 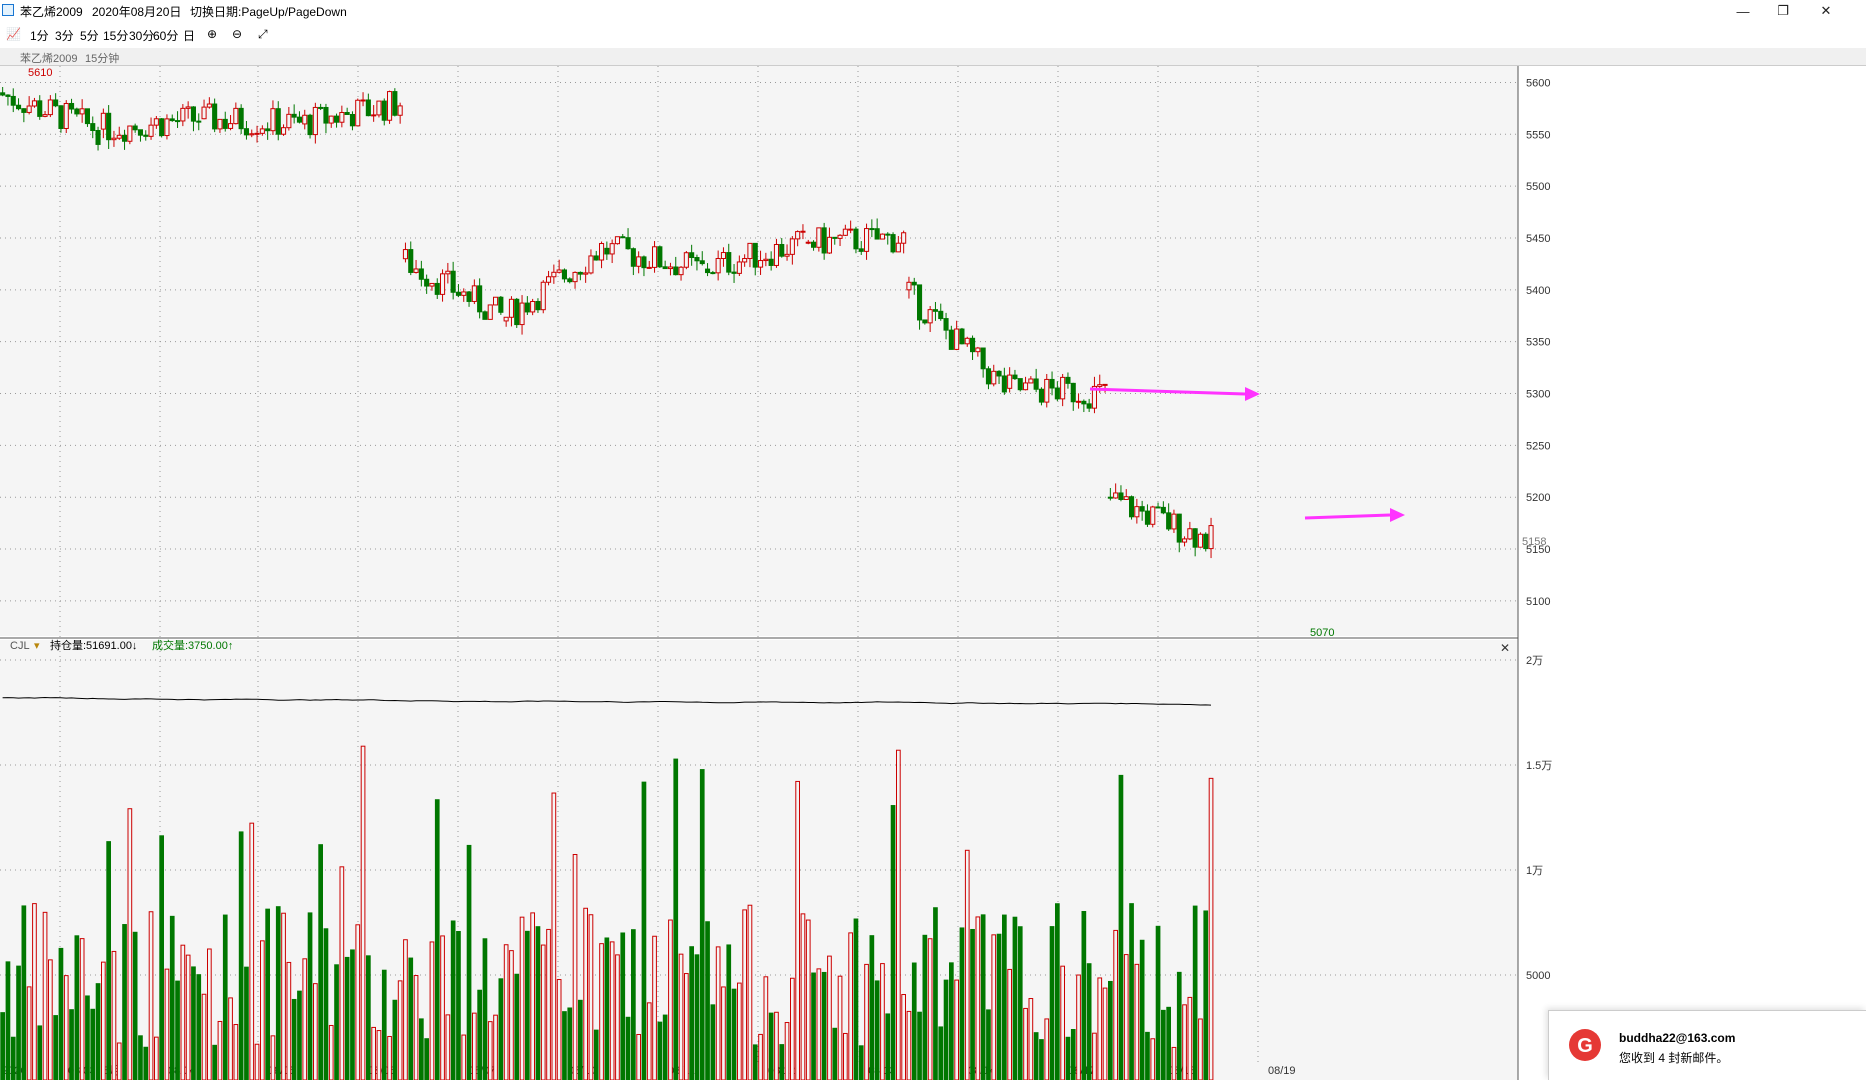 I want to click on price-tick-label: 5150, so click(x=1538, y=550).